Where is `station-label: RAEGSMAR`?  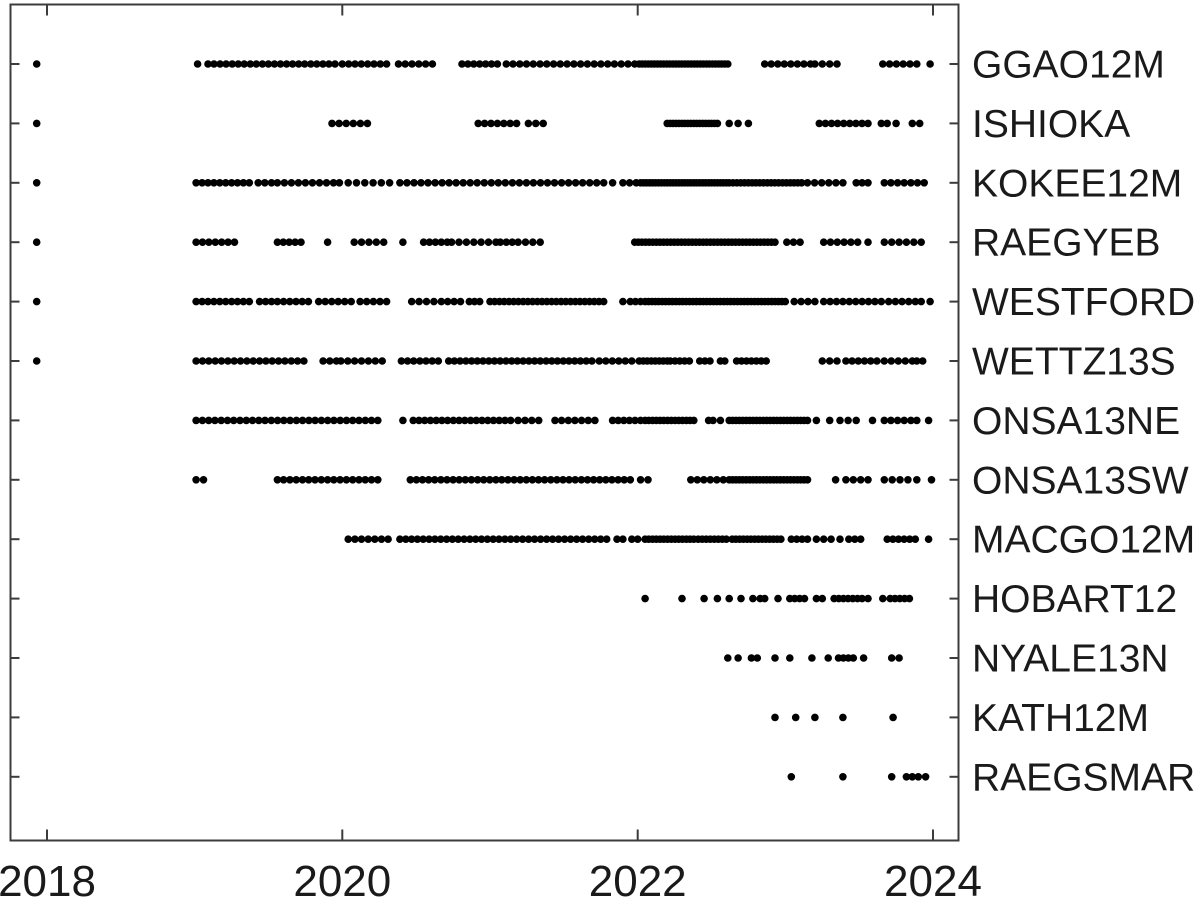
station-label: RAEGSMAR is located at coordinates (1083, 777).